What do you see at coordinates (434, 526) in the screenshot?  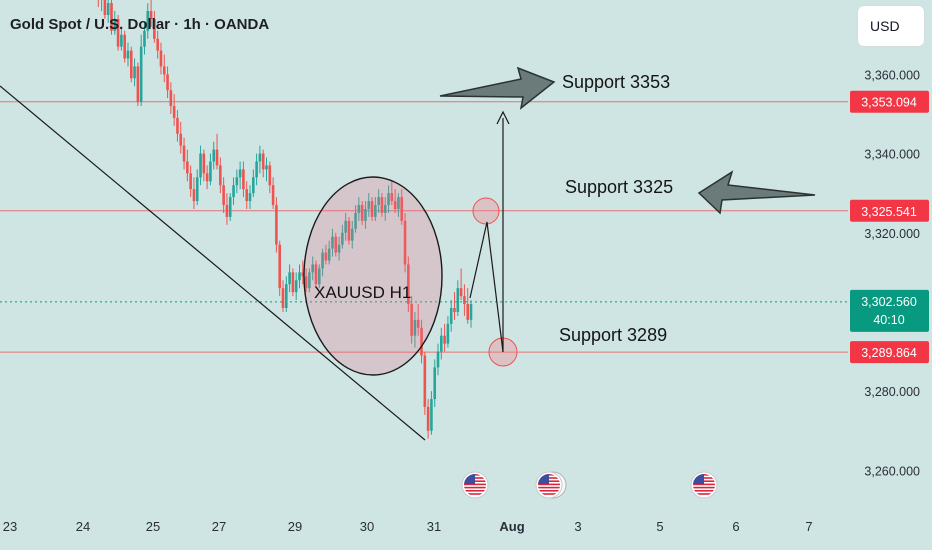 I see `x-tick-label: 31` at bounding box center [434, 526].